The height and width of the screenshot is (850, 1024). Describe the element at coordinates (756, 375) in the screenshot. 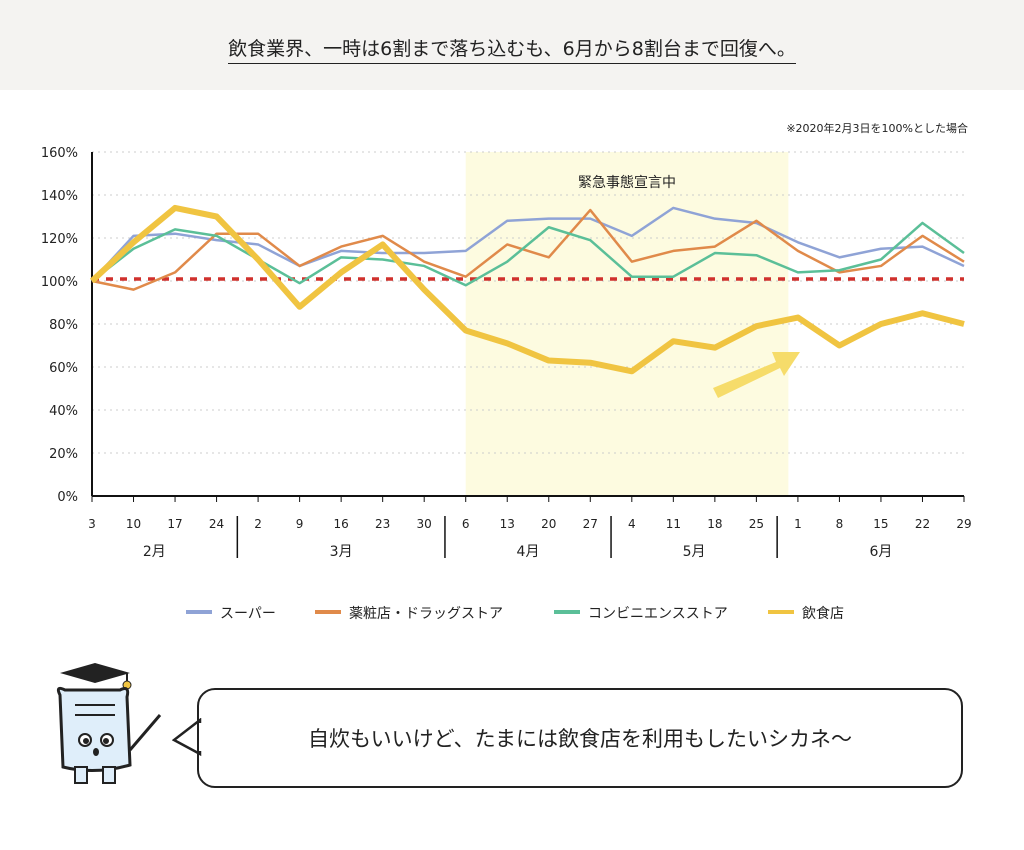

I see `trend-arrow-icon` at that location.